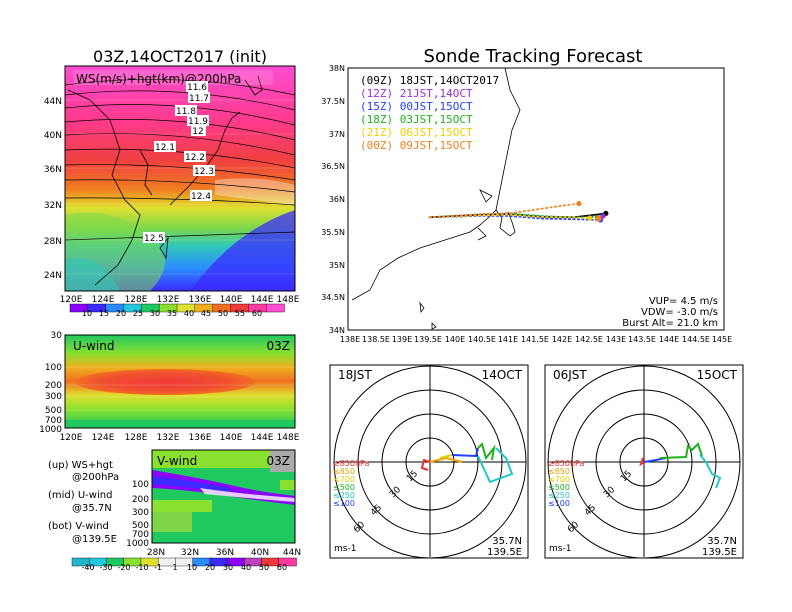 This screenshot has height=612, width=792. Describe the element at coordinates (428, 339) in the screenshot. I see `track-x-tick: 139.5E` at that location.